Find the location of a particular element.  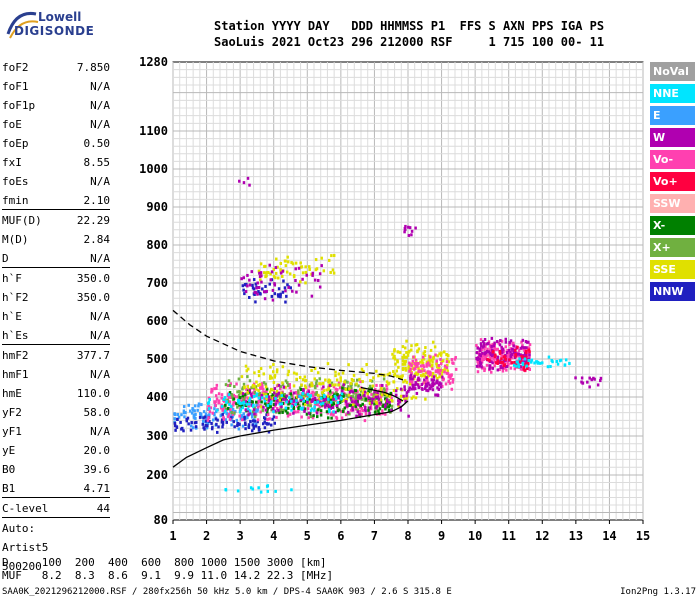

lowell-digisonde-logo is located at coordinates (47, 24).